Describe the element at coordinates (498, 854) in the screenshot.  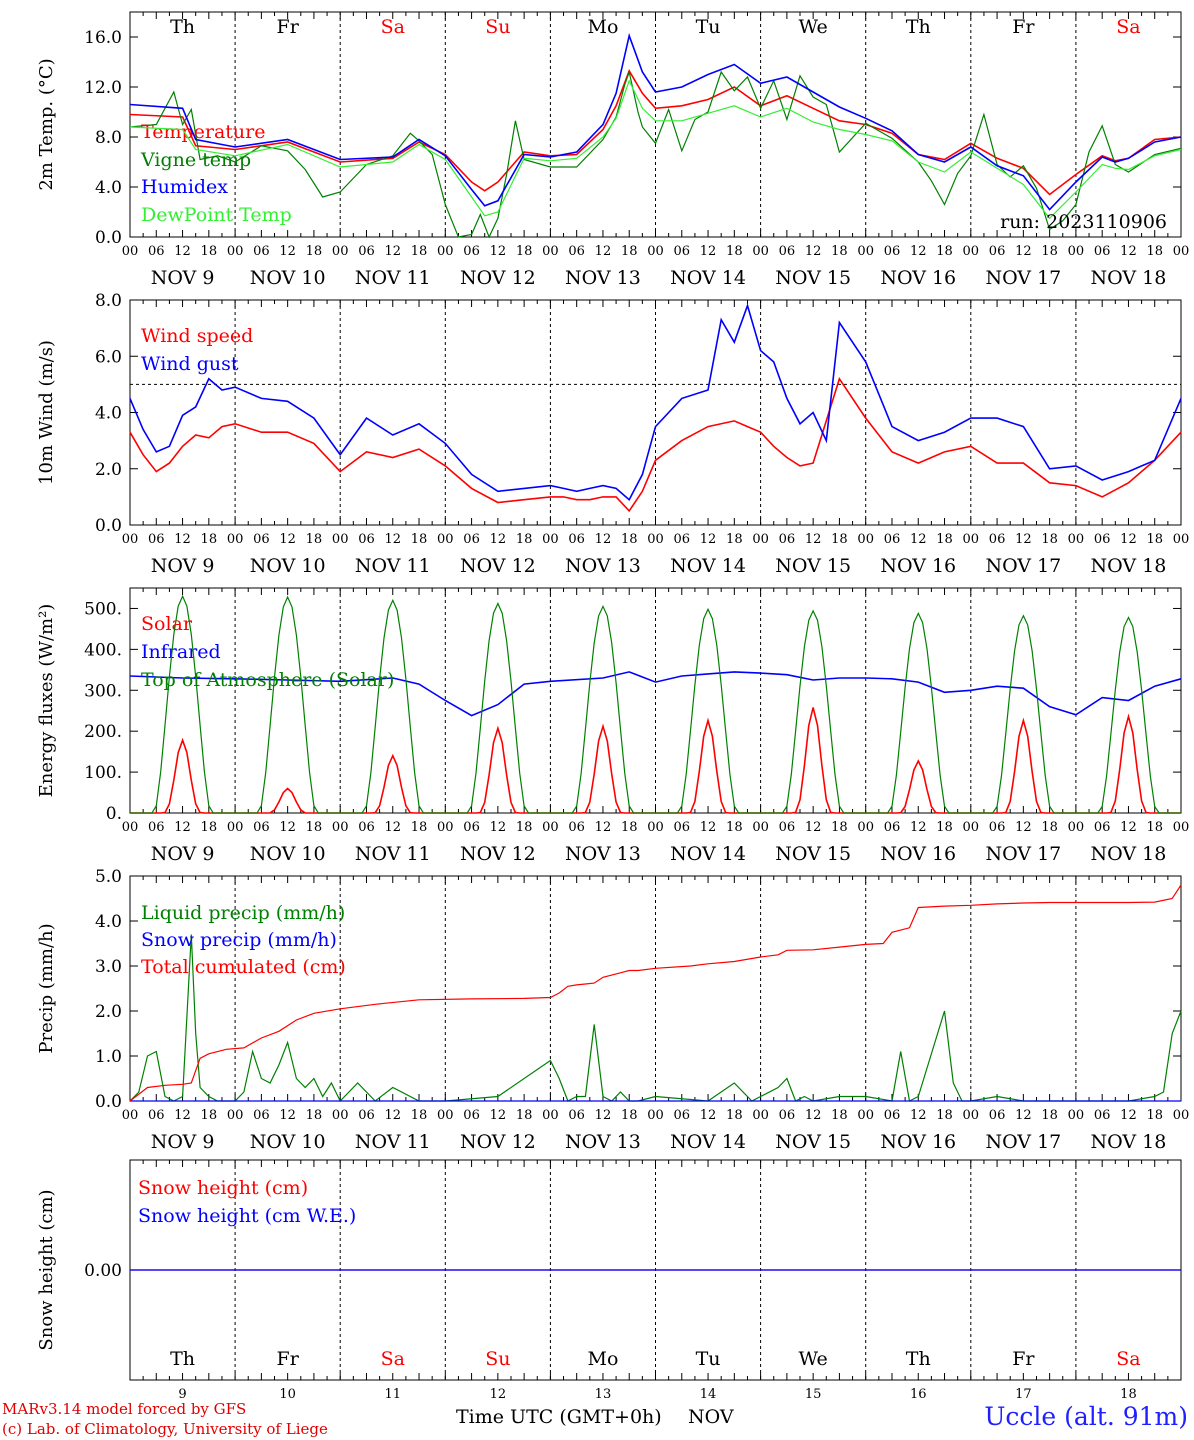
I see `date-label: NOV 12` at that location.